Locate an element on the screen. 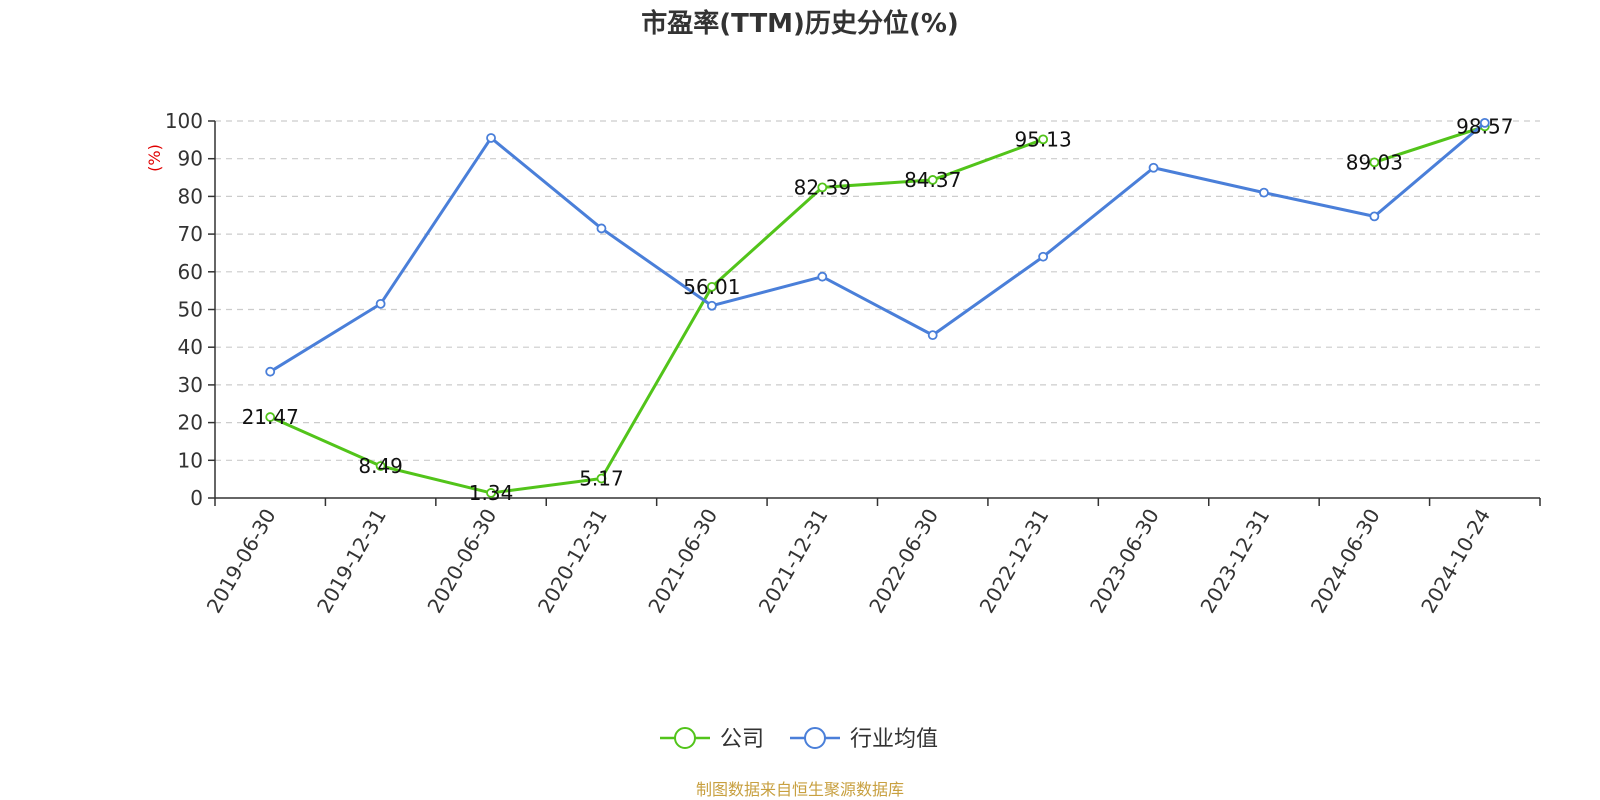 This screenshot has height=800, width=1600. x-tick-label: 2022-12-31 is located at coordinates (1014, 561).